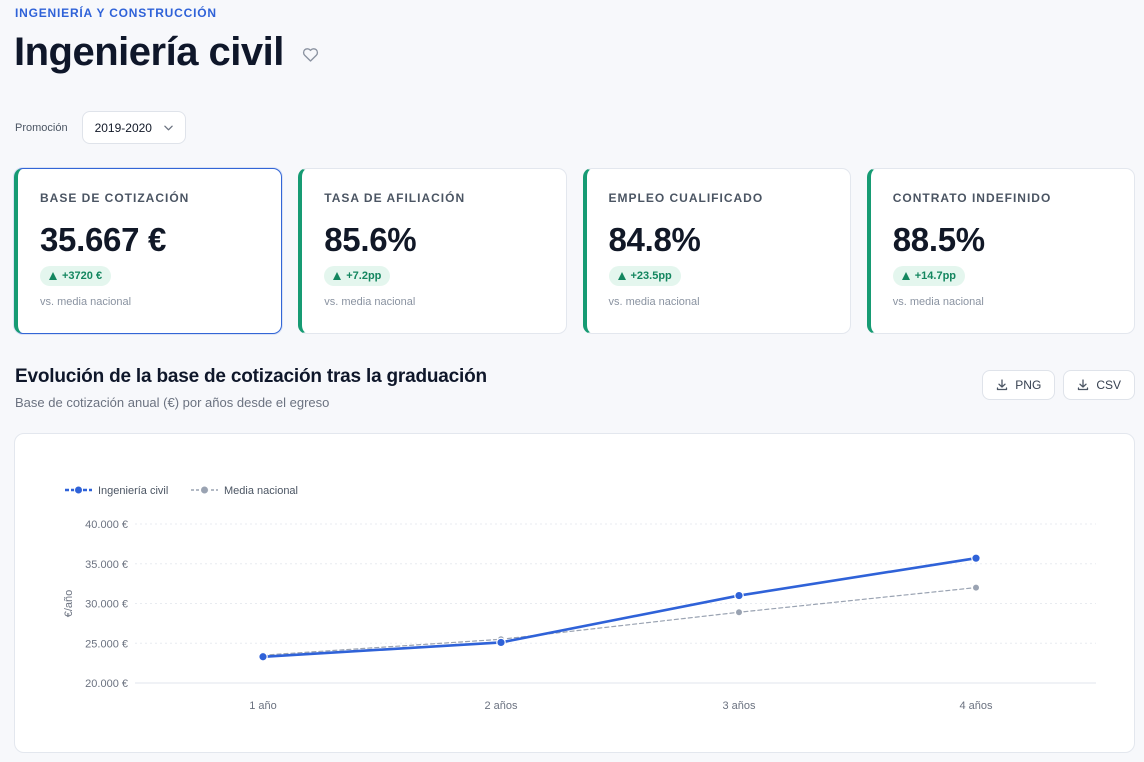 The height and width of the screenshot is (762, 1144). I want to click on x-tick-label: 4 años, so click(976, 706).